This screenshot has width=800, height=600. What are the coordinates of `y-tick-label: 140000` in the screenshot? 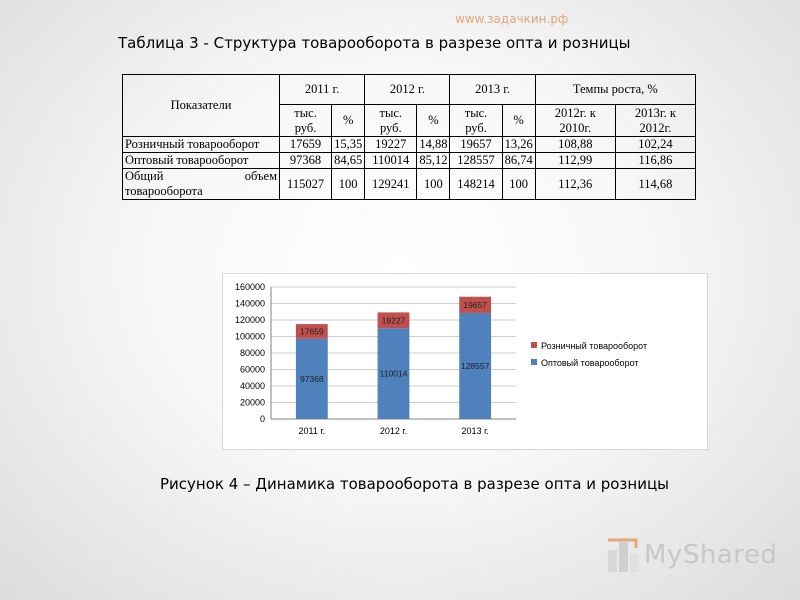 It's located at (250, 304).